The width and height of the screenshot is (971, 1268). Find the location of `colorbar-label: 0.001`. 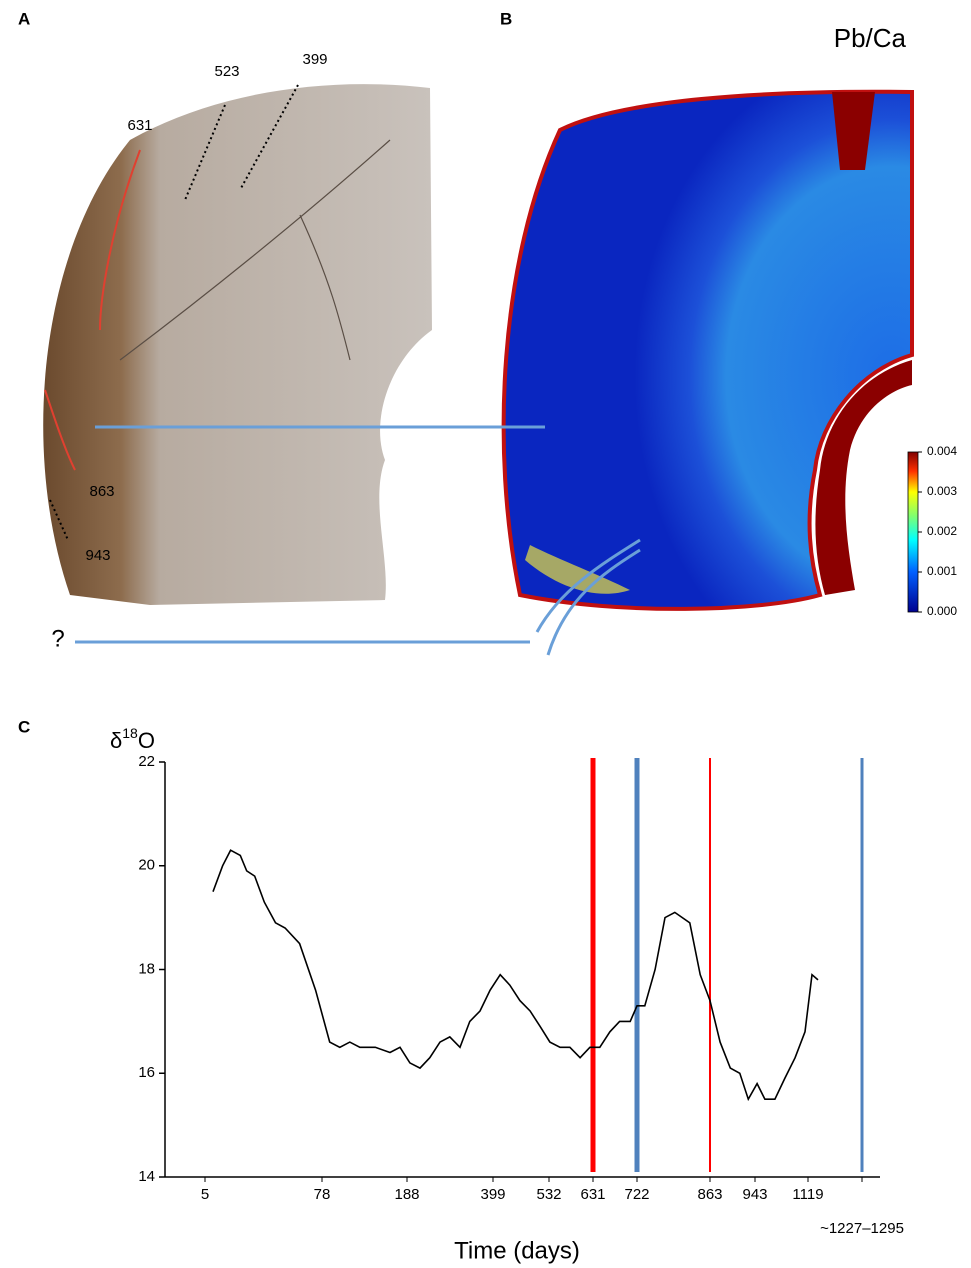

colorbar-label: 0.001 is located at coordinates (942, 571).